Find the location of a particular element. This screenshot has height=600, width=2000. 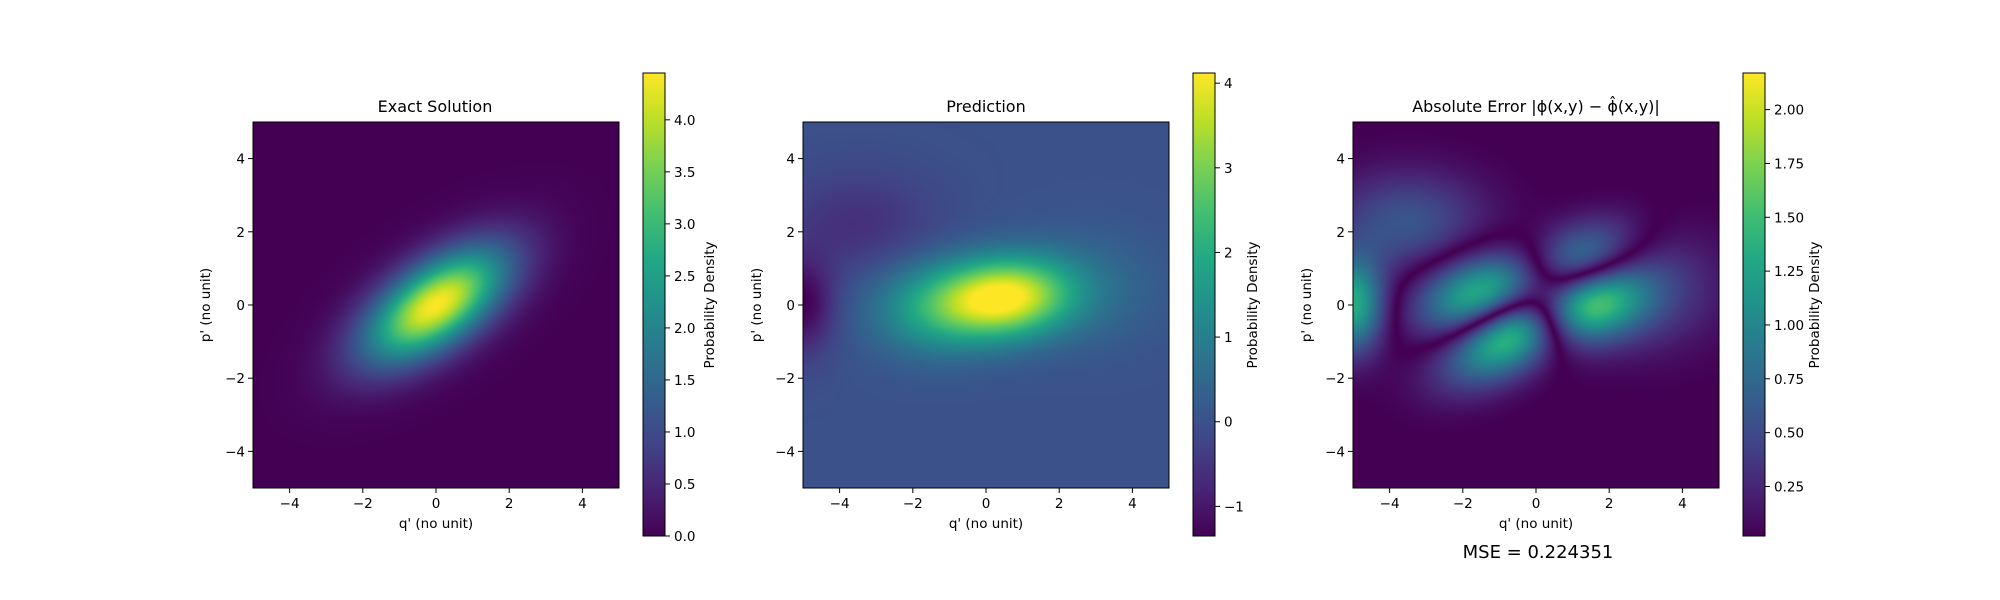

colorbar-tick-label: −1 is located at coordinates (1234, 507).